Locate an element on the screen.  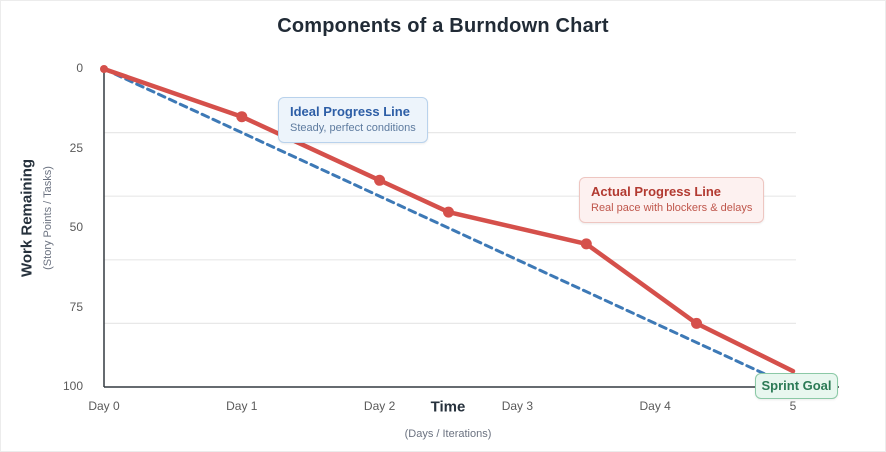
y-axis-subtitle: (Story Points / Tasks) is located at coordinates (48, 218).